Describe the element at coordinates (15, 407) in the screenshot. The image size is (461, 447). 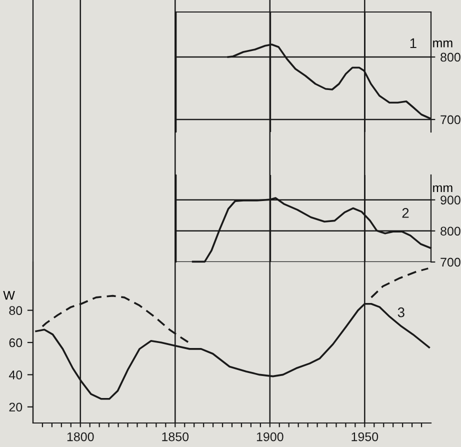
I see `y-tick-label: 20` at that location.